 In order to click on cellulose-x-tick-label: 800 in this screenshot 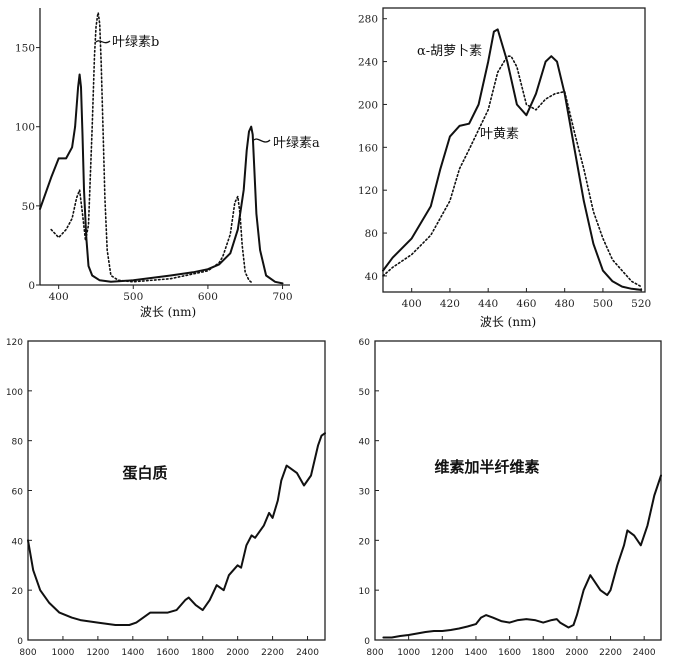, I will do `click(374, 653)`.